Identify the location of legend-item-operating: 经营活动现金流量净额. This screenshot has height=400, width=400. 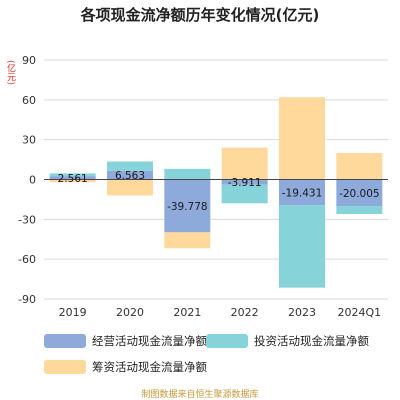
(125, 341).